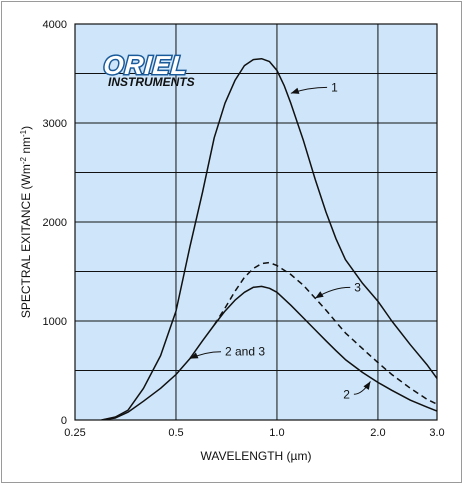 This screenshot has width=465, height=486. What do you see at coordinates (55, 223) in the screenshot?
I see `y-tick-label: 2000` at bounding box center [55, 223].